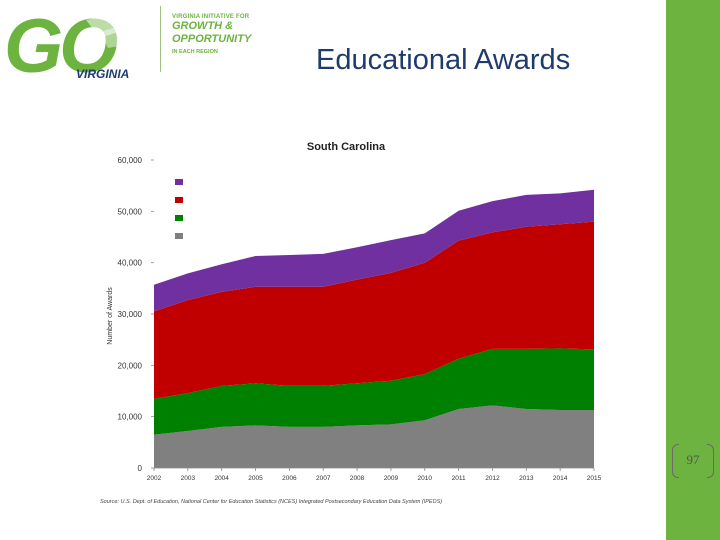 The width and height of the screenshot is (720, 540). What do you see at coordinates (492, 478) in the screenshot?
I see `x-tick-label: 2012` at bounding box center [492, 478].